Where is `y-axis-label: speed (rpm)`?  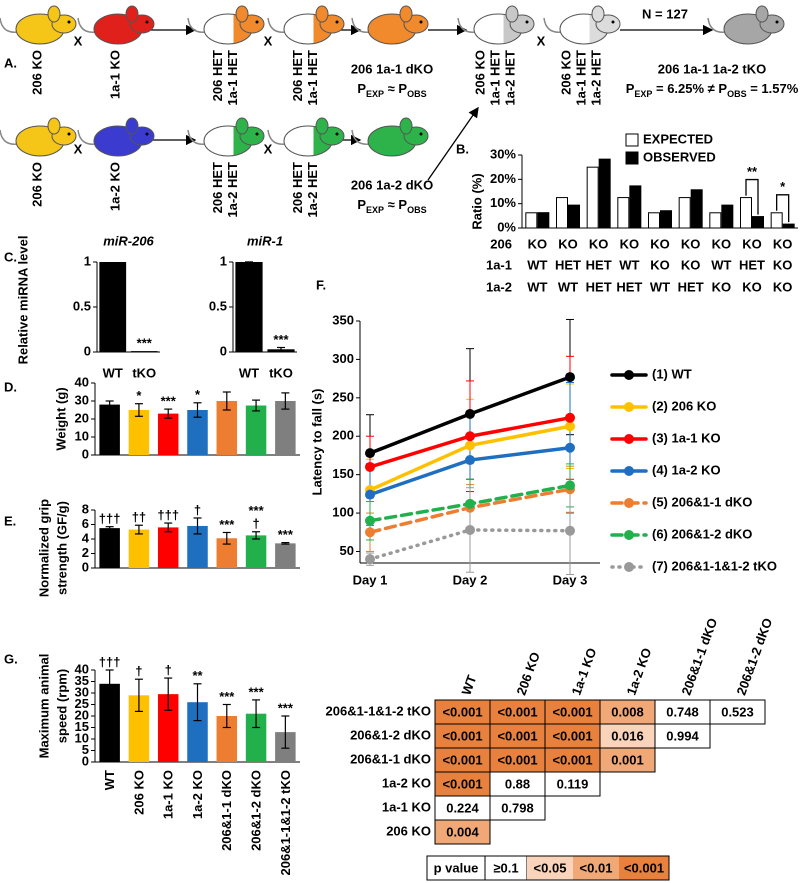
y-axis-label: speed (rpm) is located at coordinates (61, 706).